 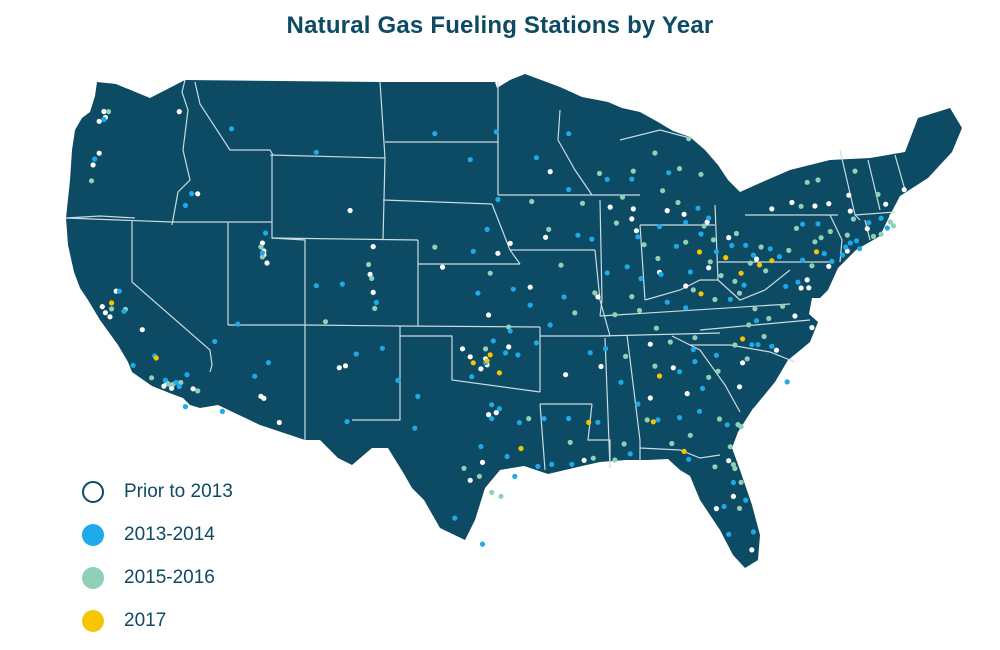 I want to click on border-ca-nv, so click(x=172, y=296).